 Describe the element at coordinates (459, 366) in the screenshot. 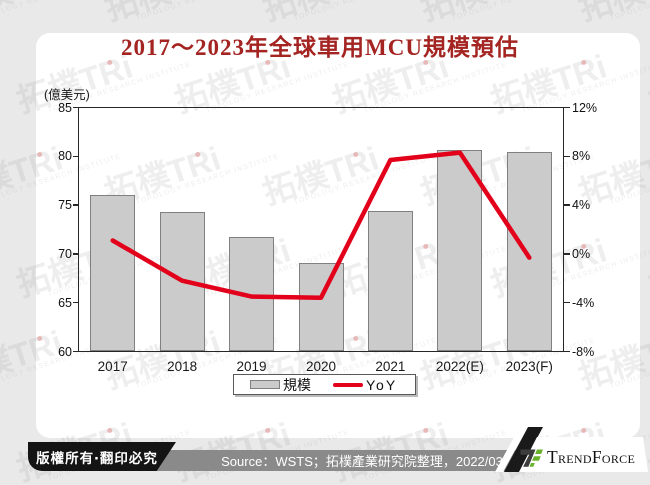

I see `x-axis-label-2022(E): 2022(E)` at that location.